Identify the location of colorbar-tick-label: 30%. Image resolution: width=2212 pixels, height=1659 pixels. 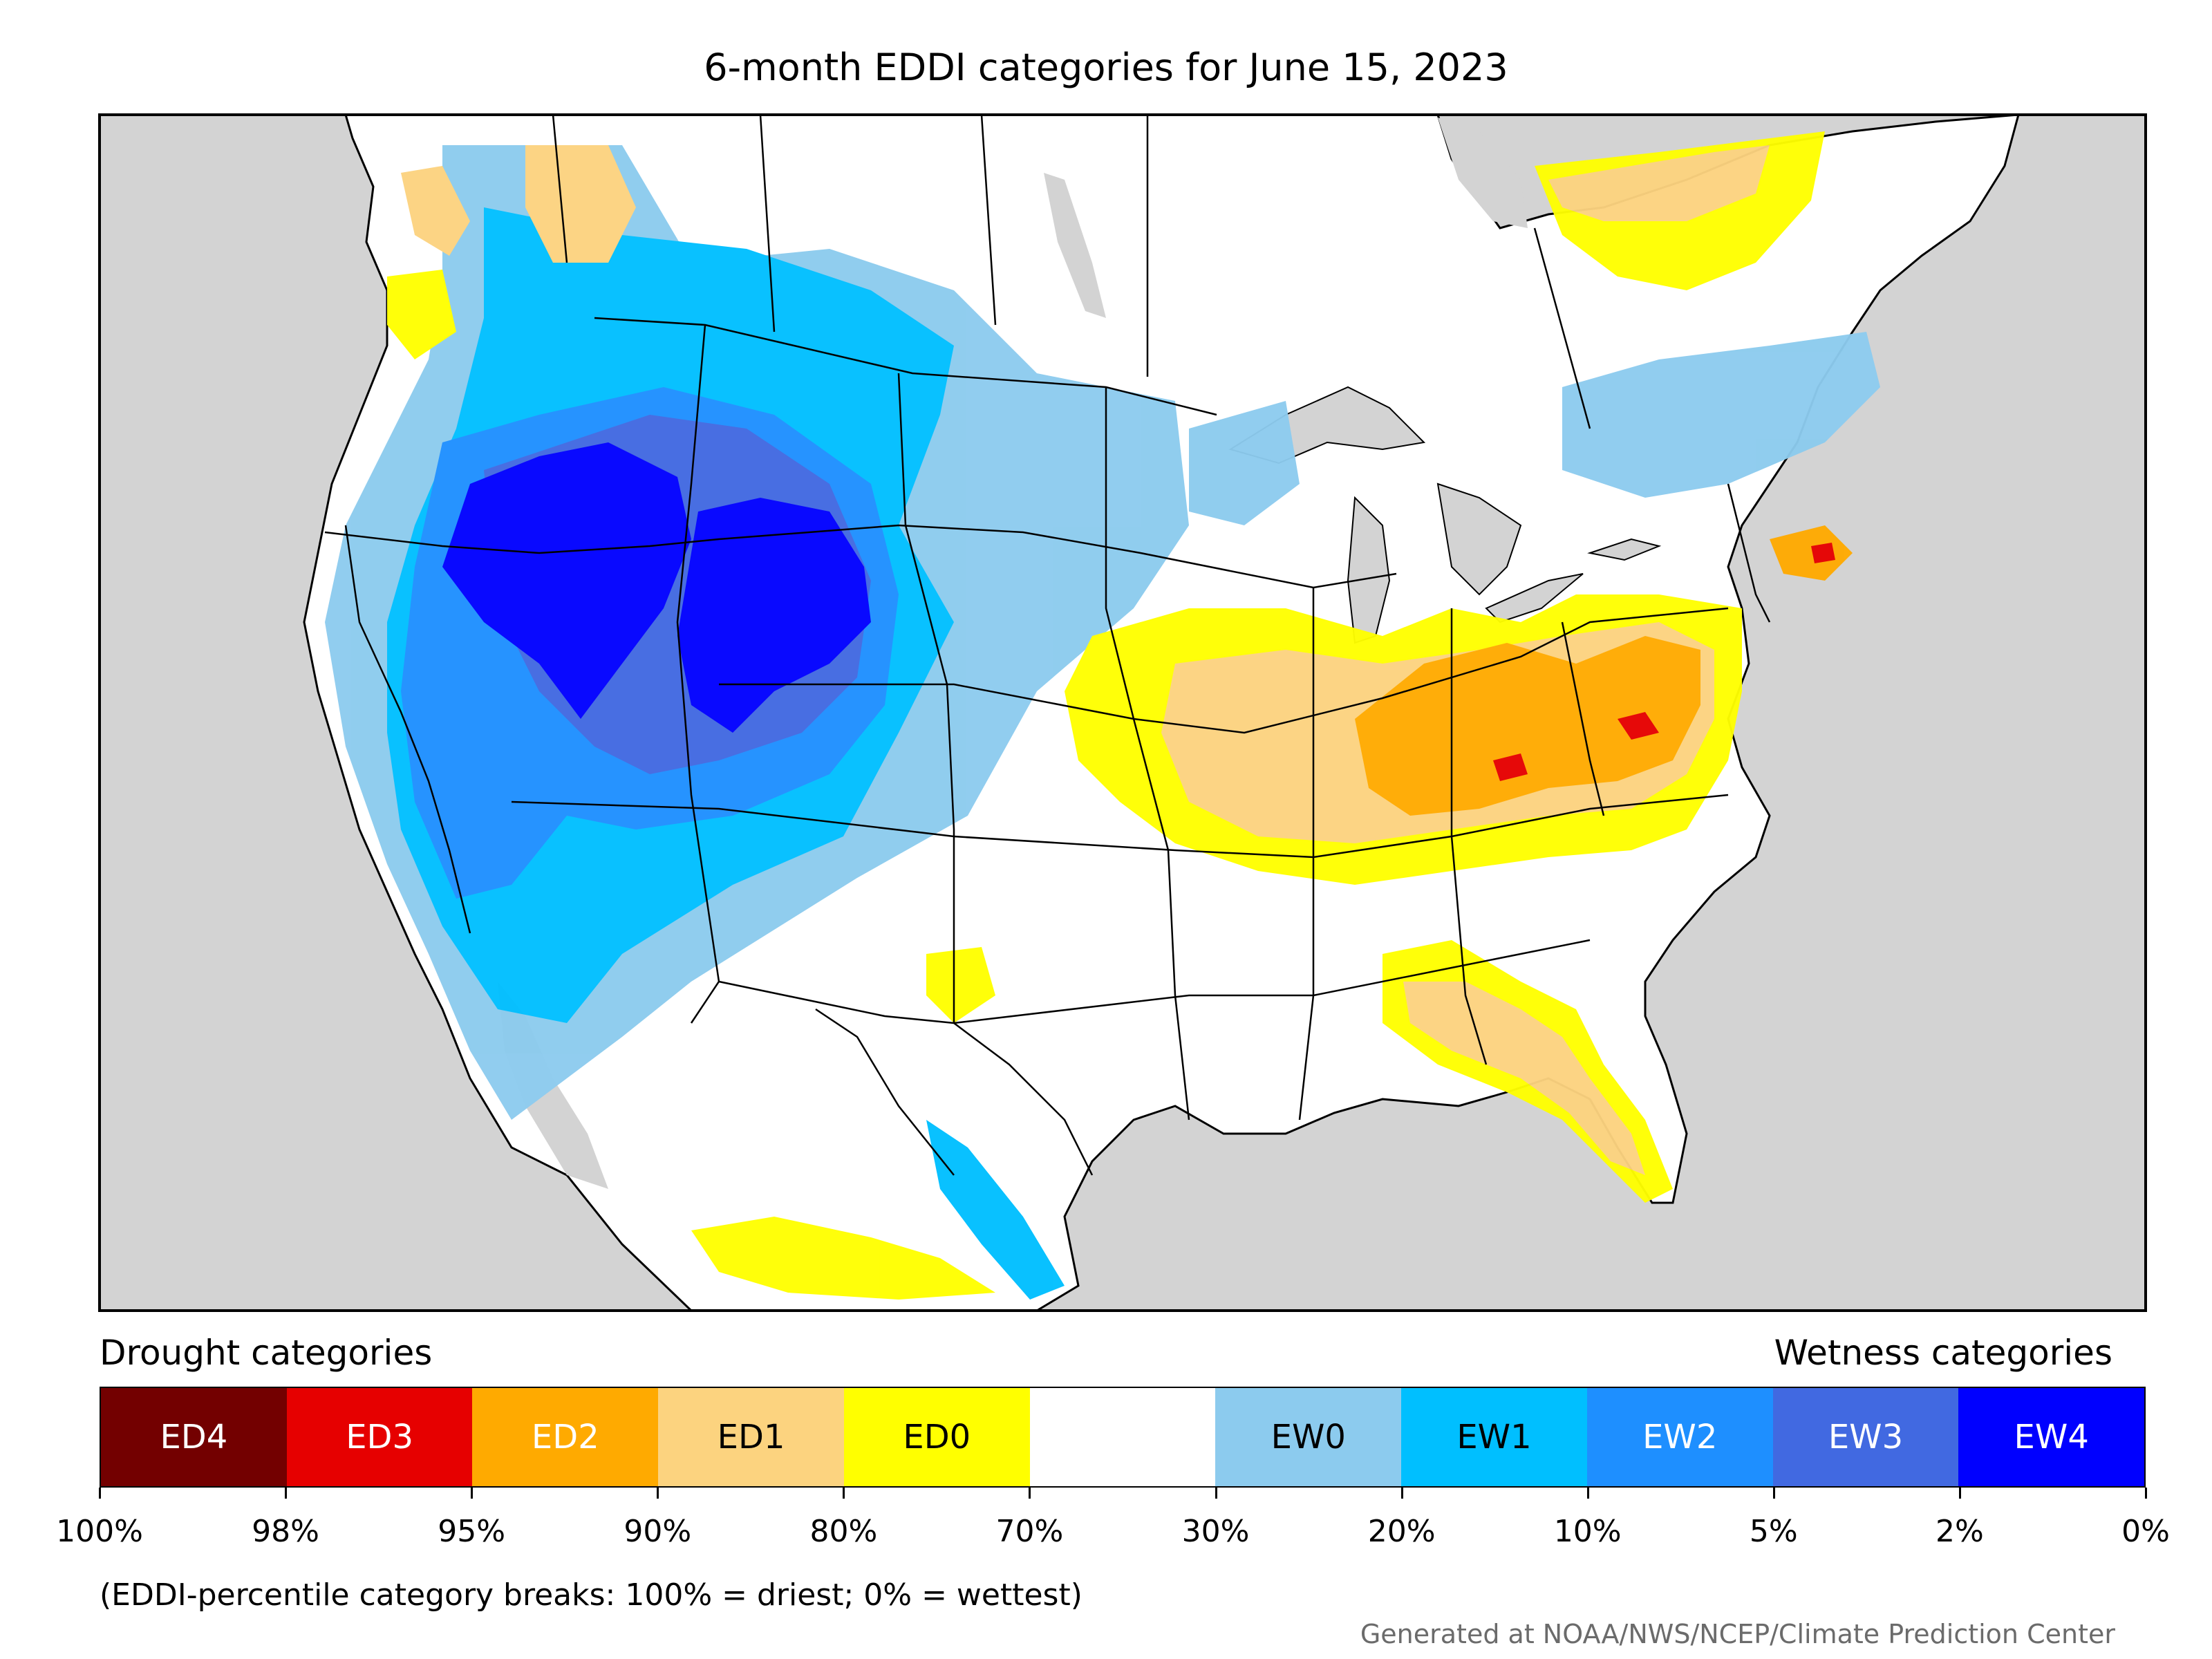
(1215, 1531).